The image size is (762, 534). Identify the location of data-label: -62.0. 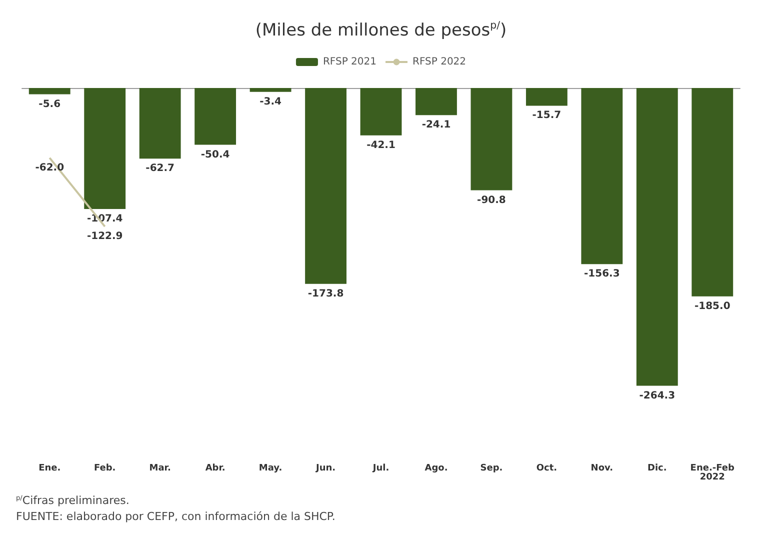
(49, 168).